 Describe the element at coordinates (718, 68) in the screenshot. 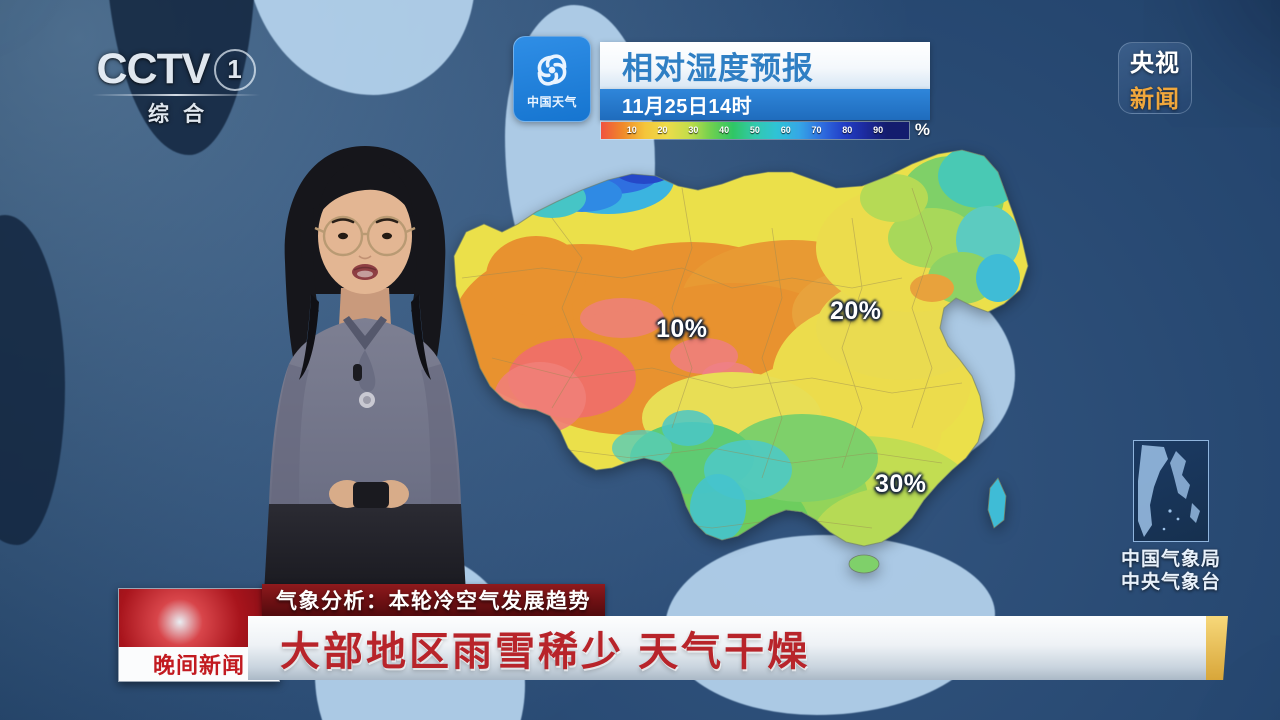

I see `graphic-title: 相对湿度预报` at that location.